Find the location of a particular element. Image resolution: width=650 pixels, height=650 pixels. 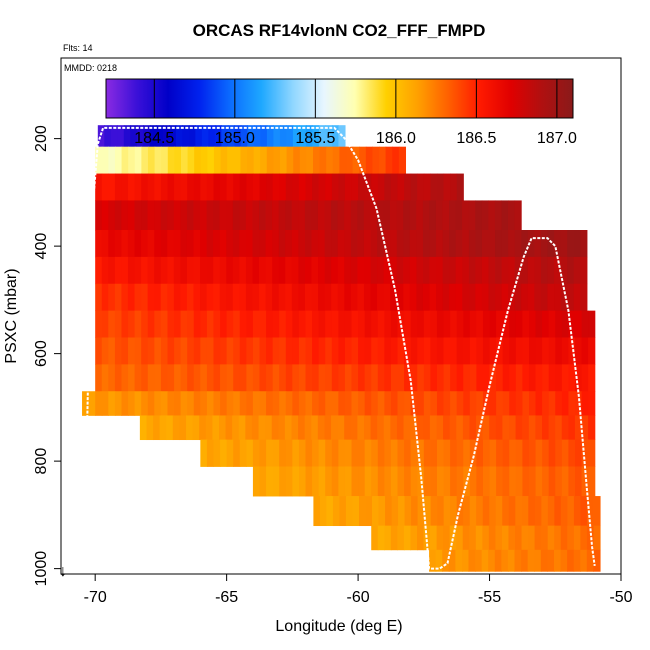

x-axis: -70 -65 -60 -55 -50 is located at coordinates (358, 589).